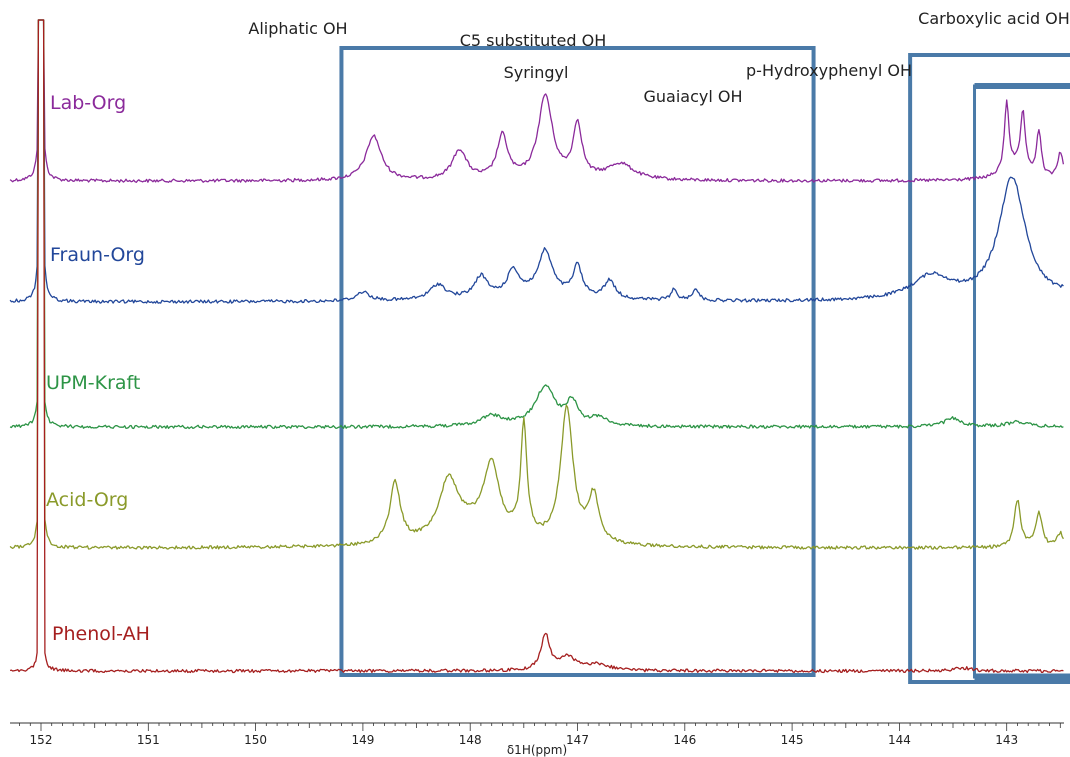  What do you see at coordinates (899, 740) in the screenshot?
I see `x-tick-label: 144` at bounding box center [899, 740].